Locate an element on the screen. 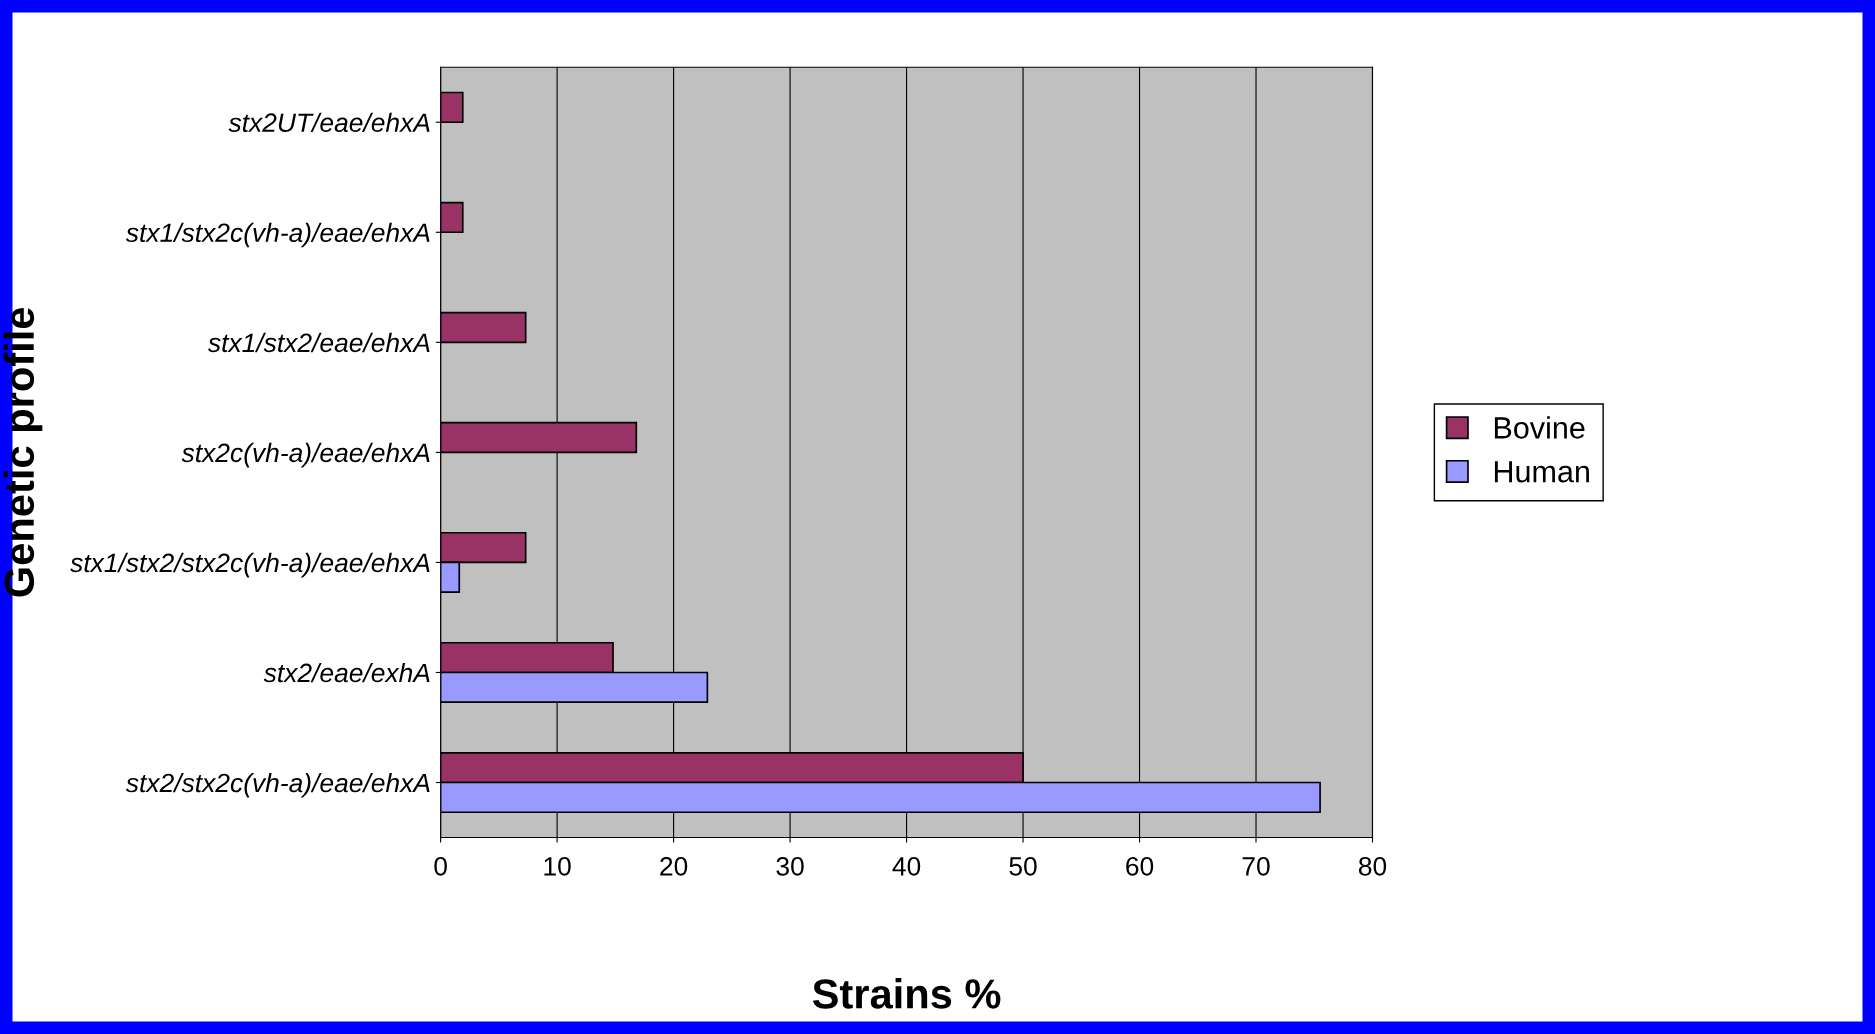  y-tick-label: stx2UT/eae/ehxA is located at coordinates (329, 122).